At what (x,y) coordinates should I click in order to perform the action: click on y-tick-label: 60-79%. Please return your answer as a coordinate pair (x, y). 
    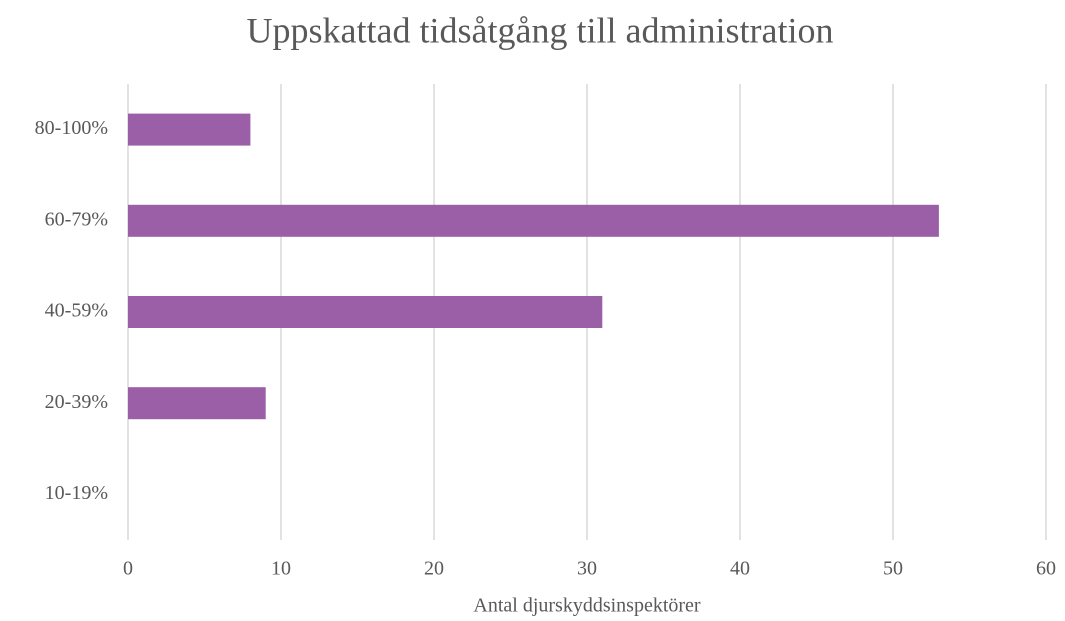
    Looking at the image, I should click on (76, 219).